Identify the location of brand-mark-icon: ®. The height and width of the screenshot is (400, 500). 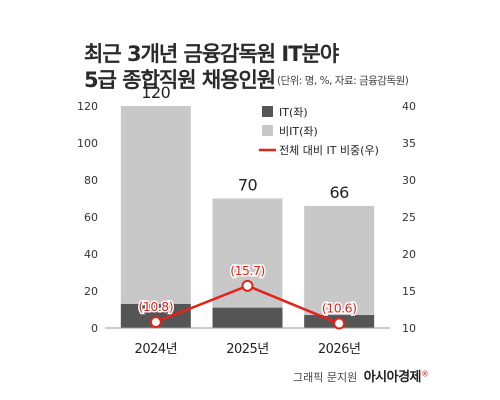
(425, 374).